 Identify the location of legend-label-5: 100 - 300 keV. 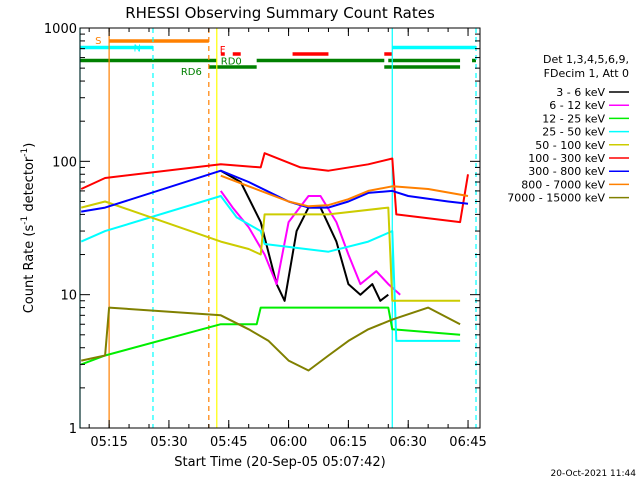
(566, 158).